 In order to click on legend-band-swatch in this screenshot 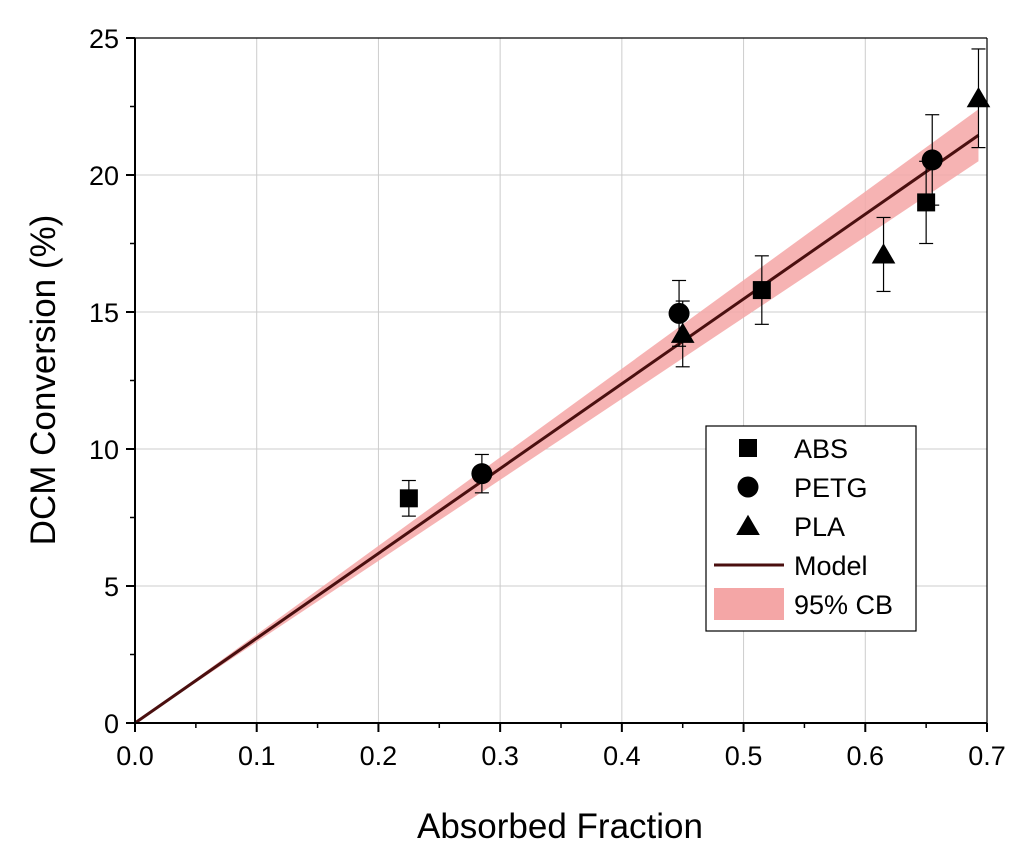, I will do `click(749, 604)`.